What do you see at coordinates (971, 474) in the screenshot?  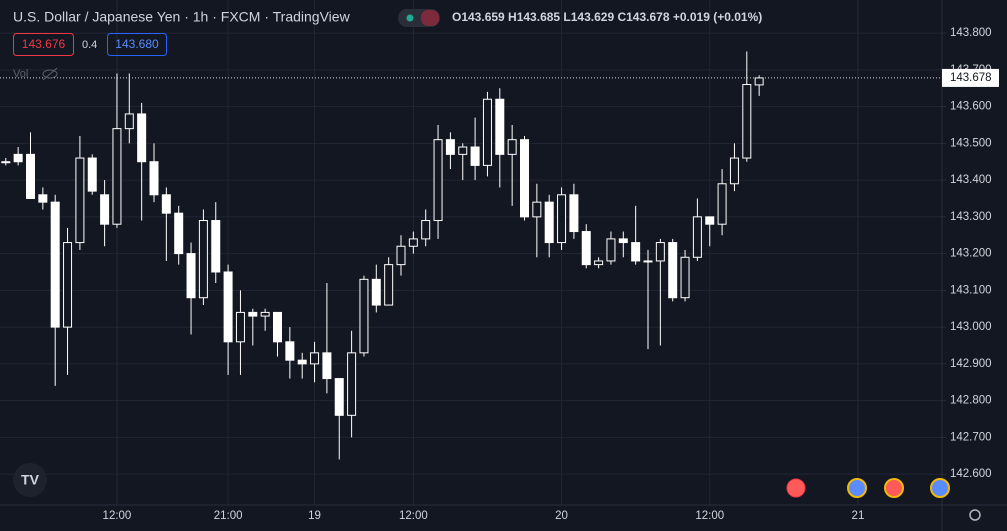 I see `y-tick-label: 142.600` at bounding box center [971, 474].